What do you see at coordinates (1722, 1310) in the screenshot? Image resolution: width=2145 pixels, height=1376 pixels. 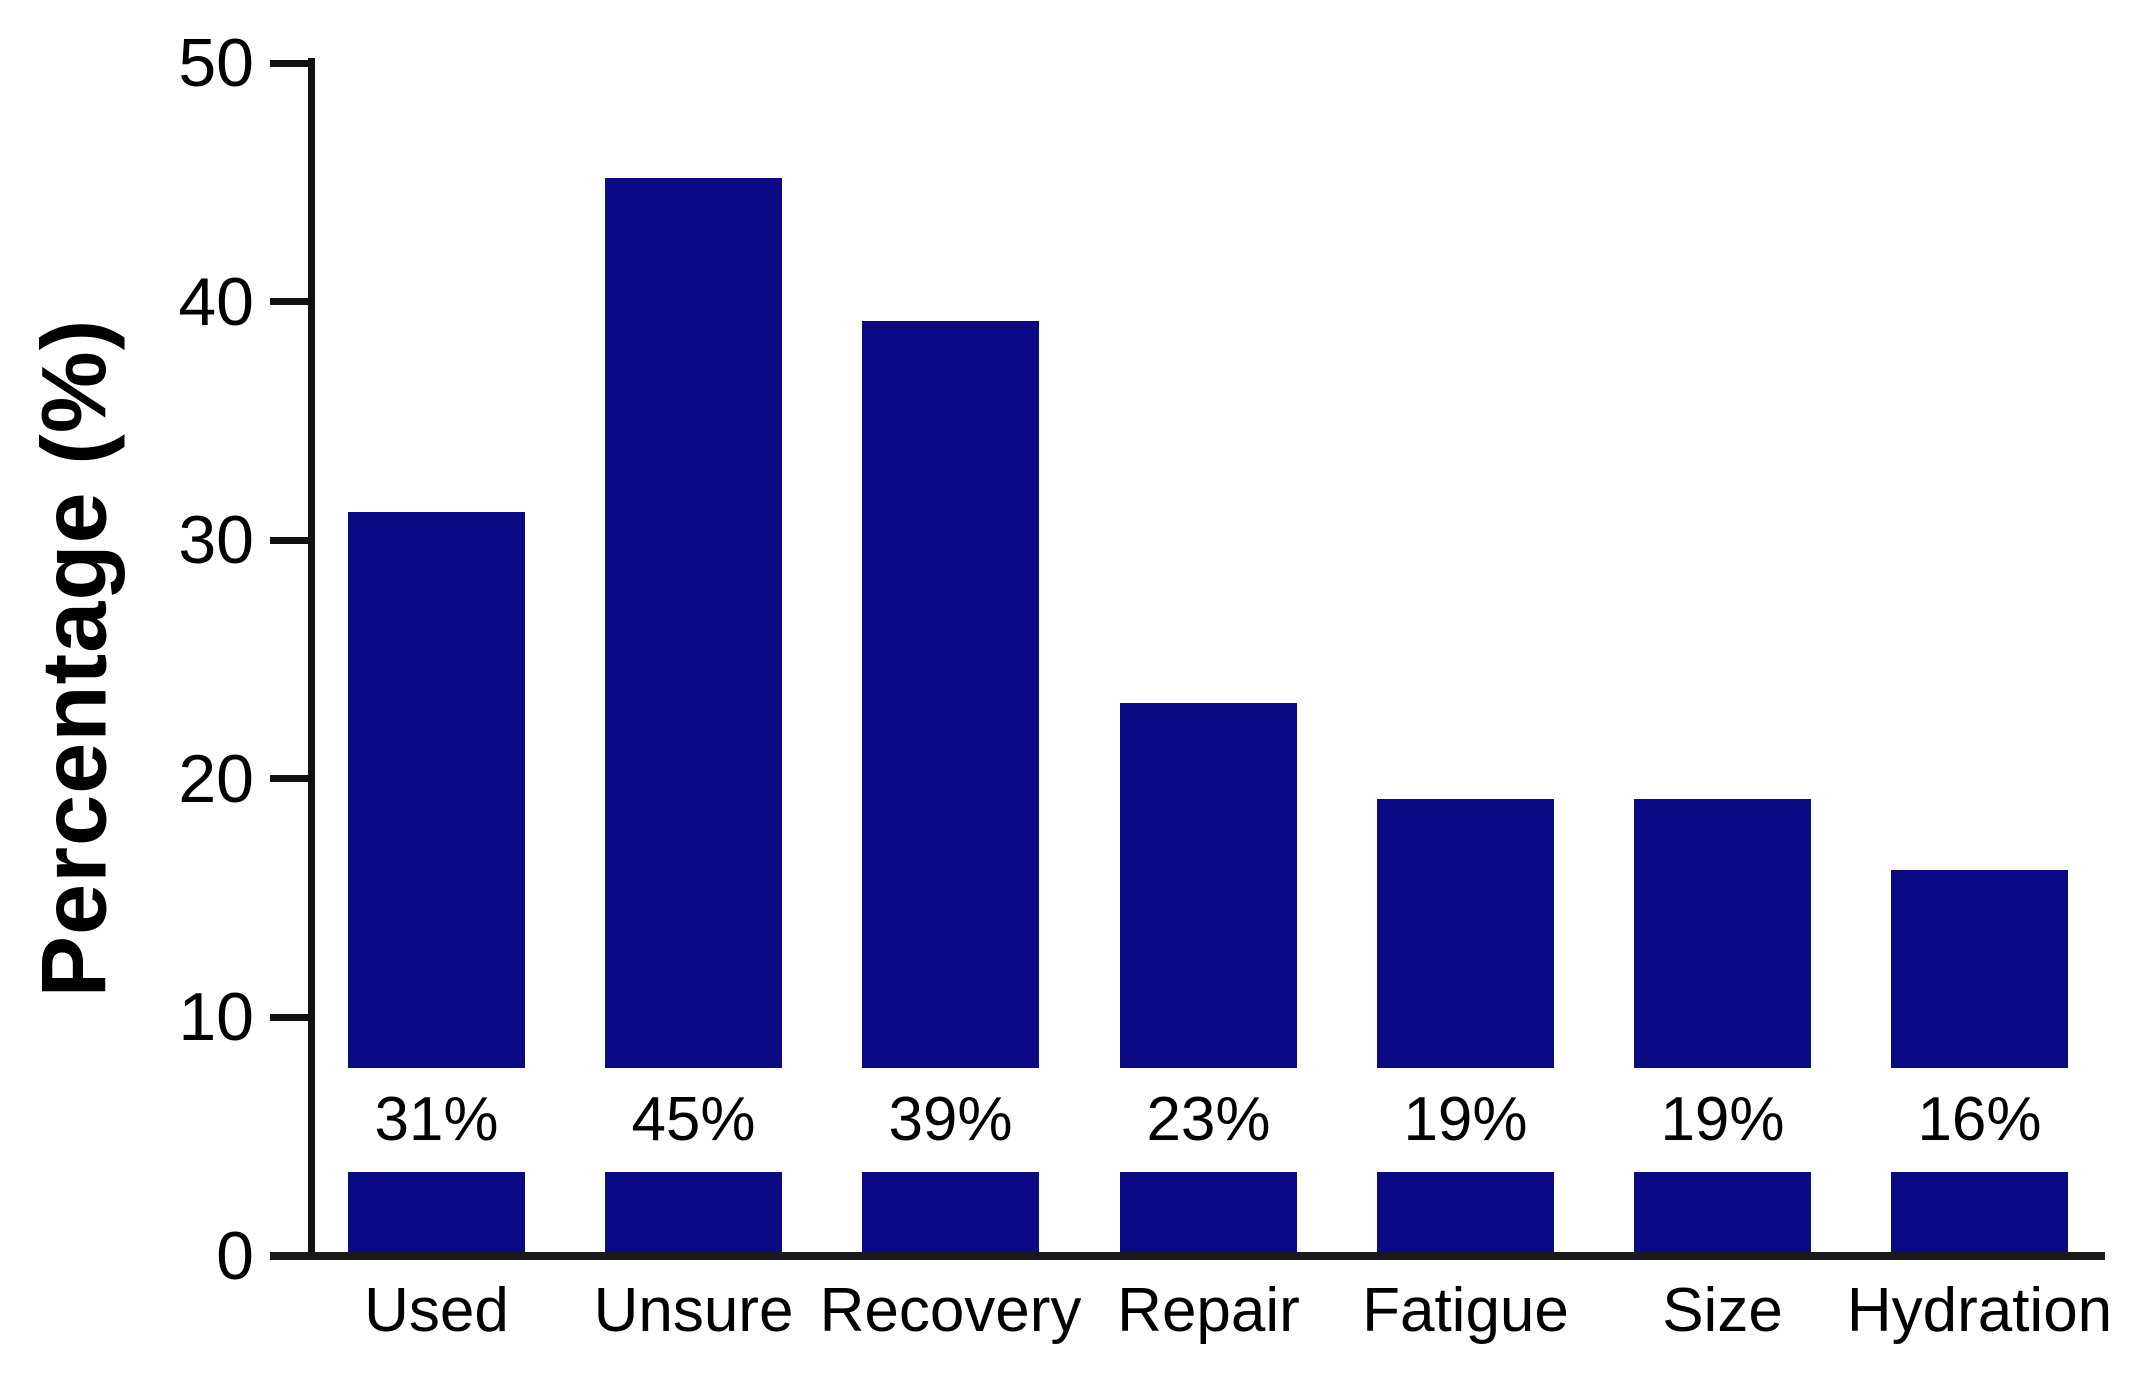 I see `x-tick-label: Size` at bounding box center [1722, 1310].